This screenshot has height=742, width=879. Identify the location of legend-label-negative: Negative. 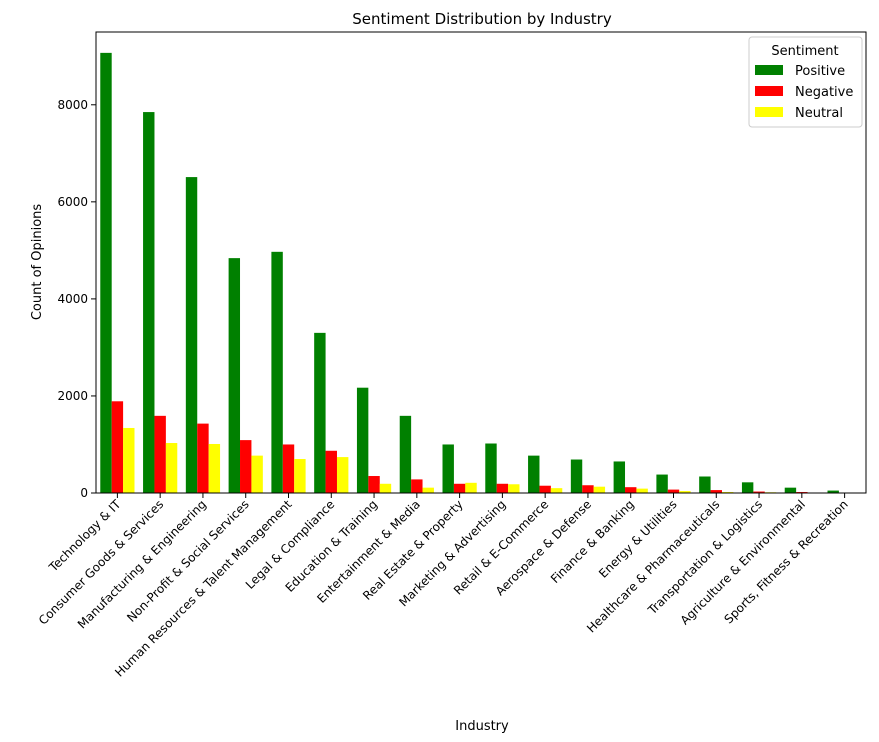
(824, 92).